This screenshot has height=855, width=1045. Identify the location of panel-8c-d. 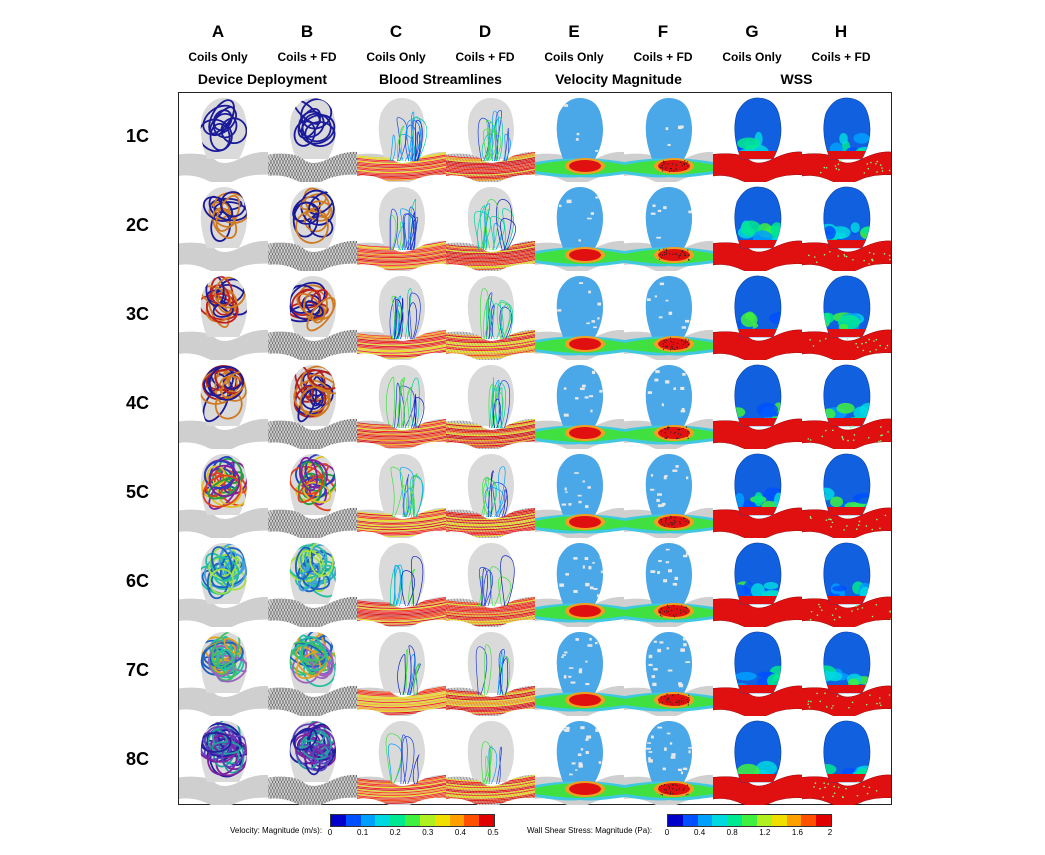
(490, 760).